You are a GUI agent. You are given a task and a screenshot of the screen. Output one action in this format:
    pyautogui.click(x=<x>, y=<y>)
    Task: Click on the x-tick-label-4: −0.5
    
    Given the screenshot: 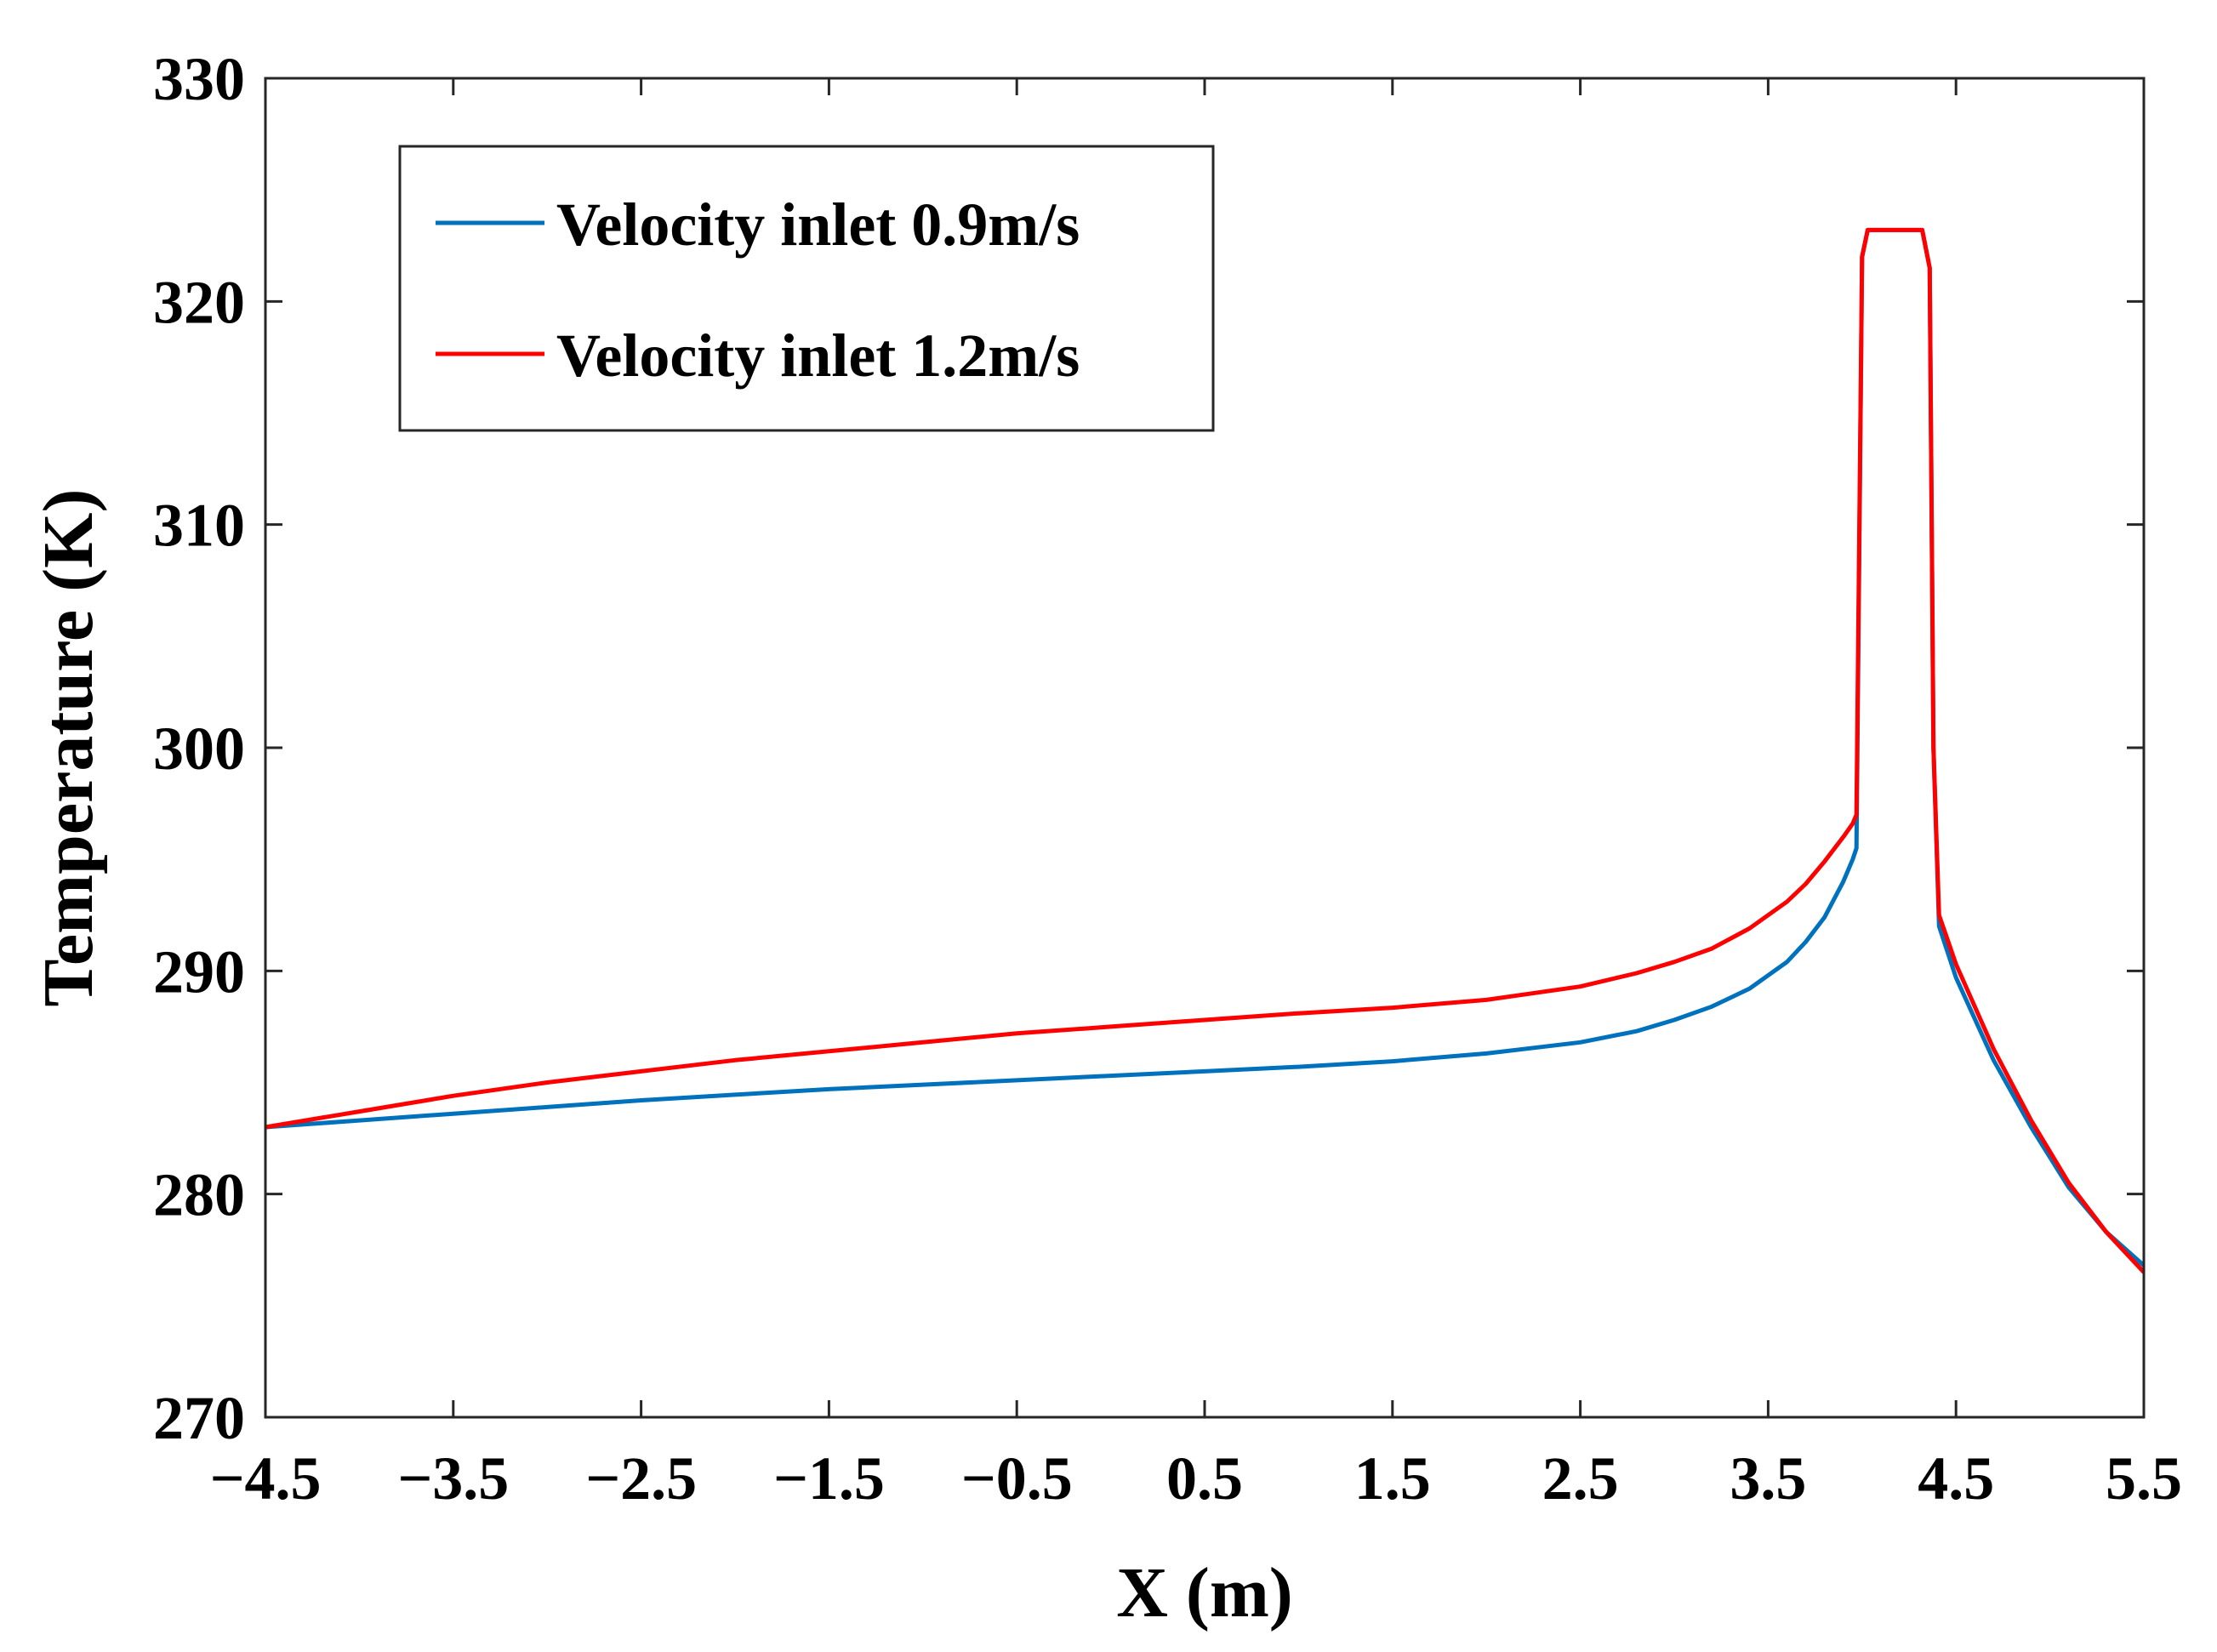 What is the action you would take?
    pyautogui.click(x=1017, y=1478)
    